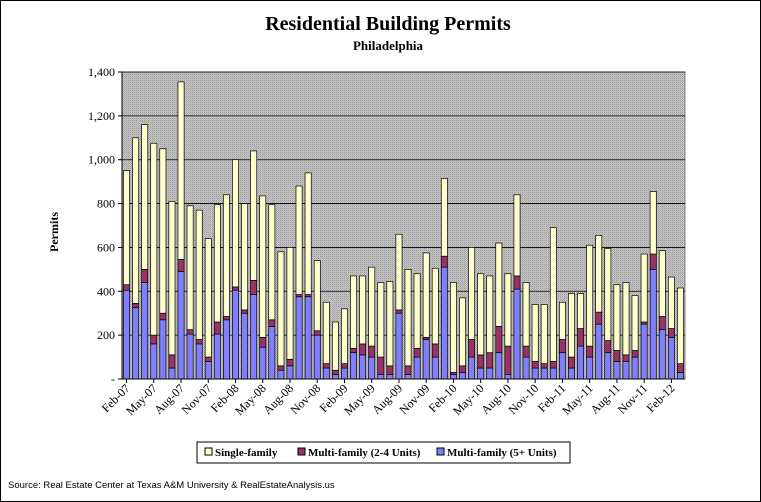 The image size is (761, 502). I want to click on x-tick-label: Feb-12, so click(661, 398).